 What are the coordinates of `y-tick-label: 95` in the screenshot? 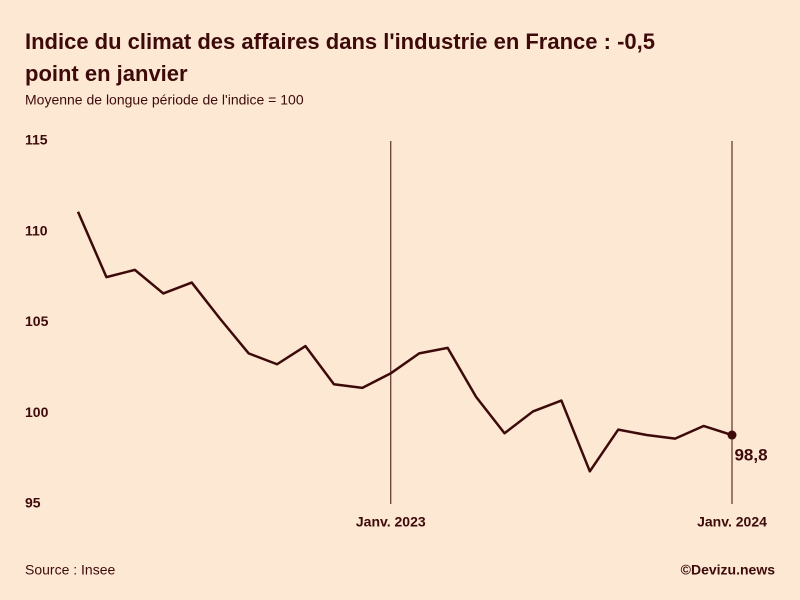 It's located at (33, 503).